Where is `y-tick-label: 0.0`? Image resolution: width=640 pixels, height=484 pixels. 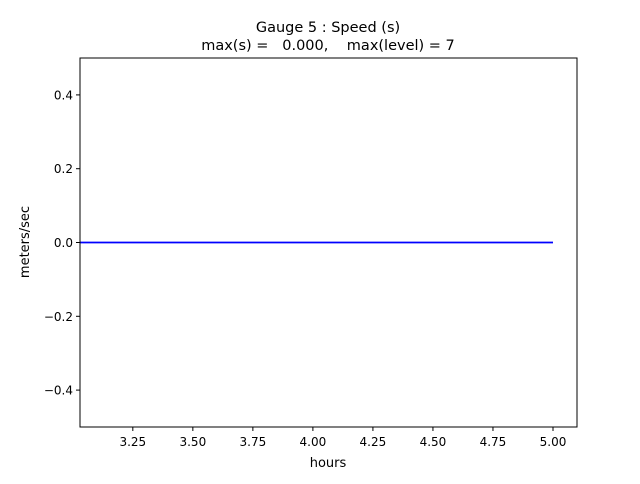 y-tick-label: 0.0 is located at coordinates (63, 243).